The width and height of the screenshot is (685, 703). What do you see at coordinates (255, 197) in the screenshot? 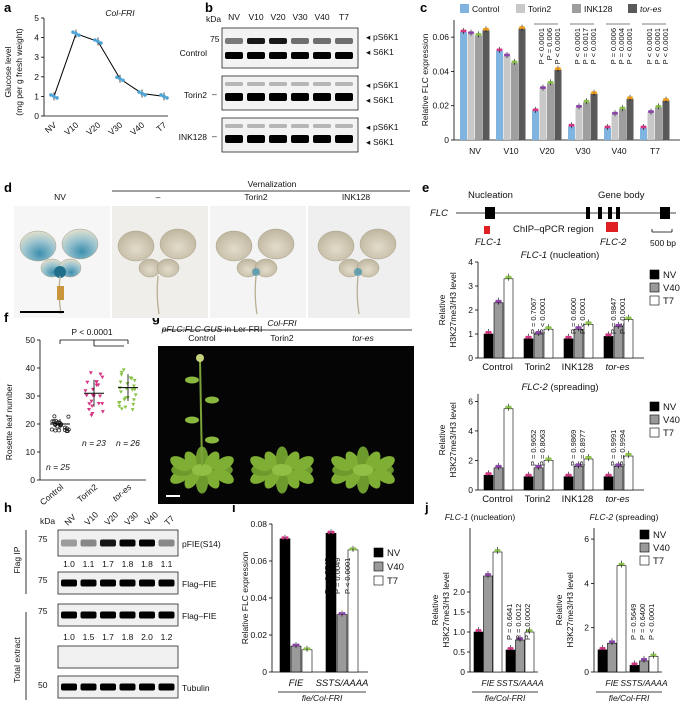
I see `panel-d-col-torin2: Torin2` at bounding box center [255, 197].